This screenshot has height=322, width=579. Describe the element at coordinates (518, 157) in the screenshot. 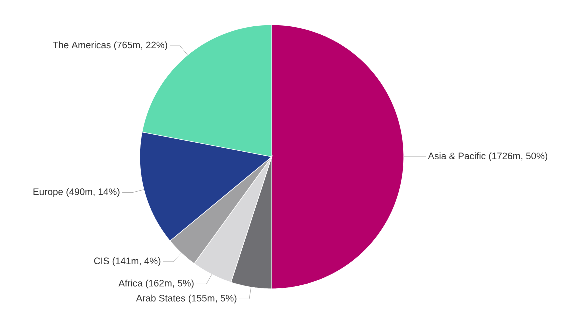

I see `data-label: (1726m, 50%)` at that location.